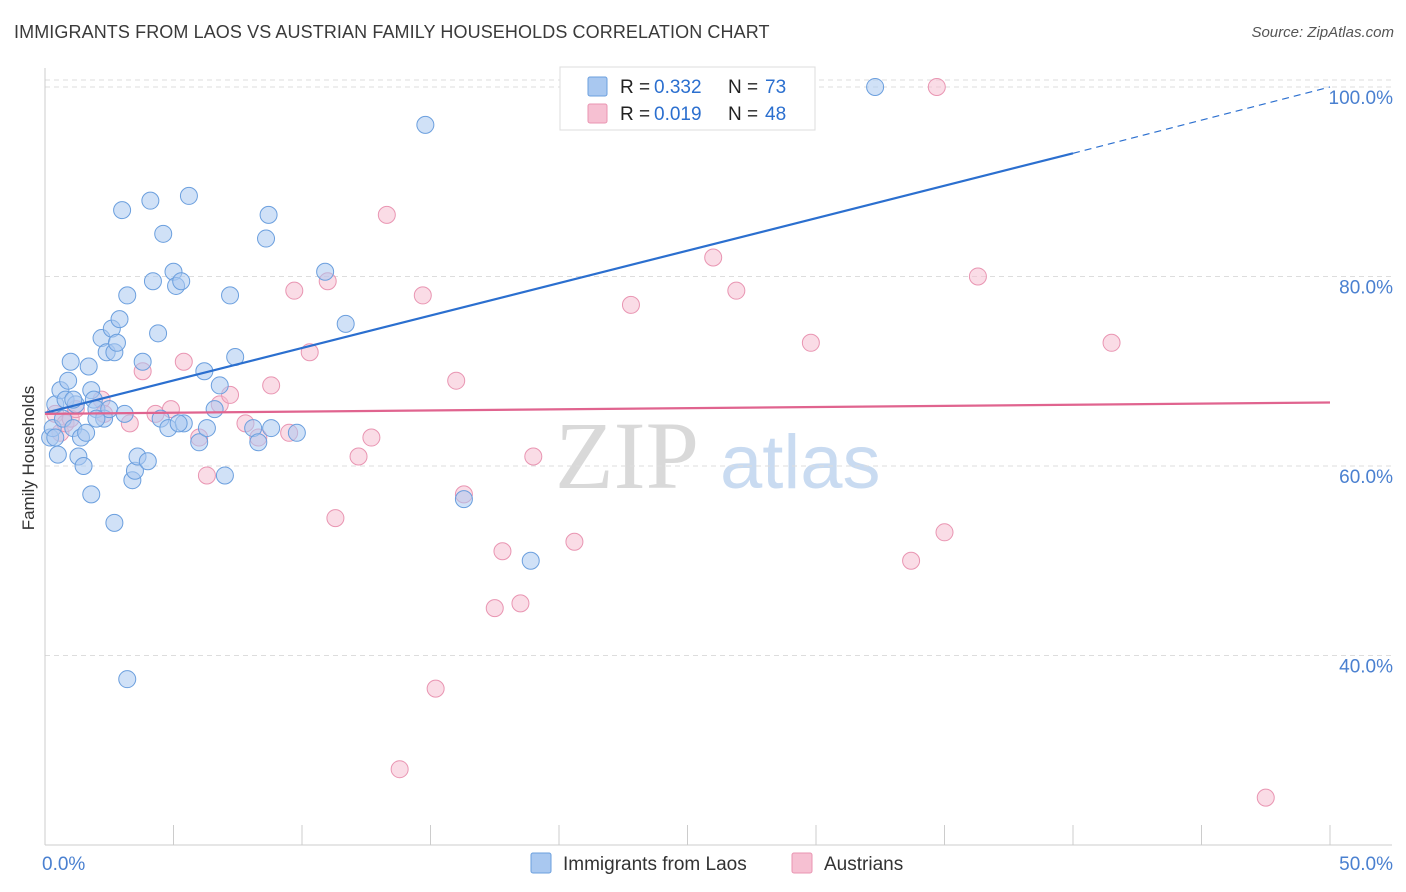  What do you see at coordinates (1366, 864) in the screenshot?
I see `x-tick-label: 50.0%` at bounding box center [1366, 864].